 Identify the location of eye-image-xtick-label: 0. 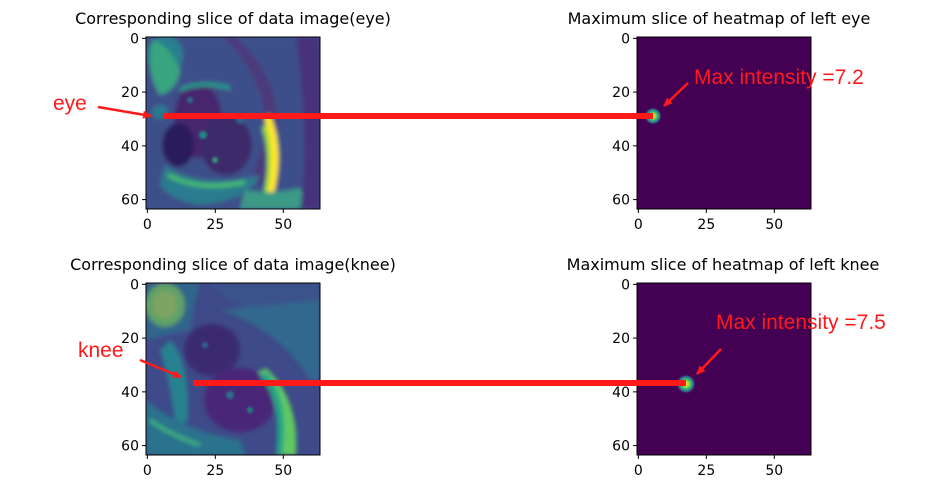
(147, 225).